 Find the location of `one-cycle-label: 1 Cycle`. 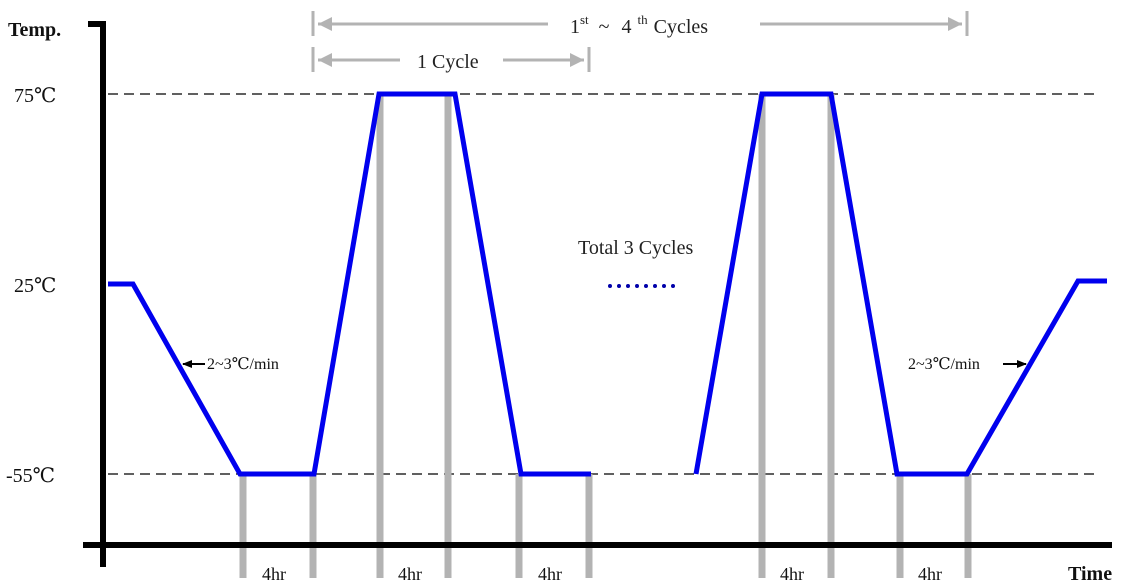

one-cycle-label: 1 Cycle is located at coordinates (448, 62).